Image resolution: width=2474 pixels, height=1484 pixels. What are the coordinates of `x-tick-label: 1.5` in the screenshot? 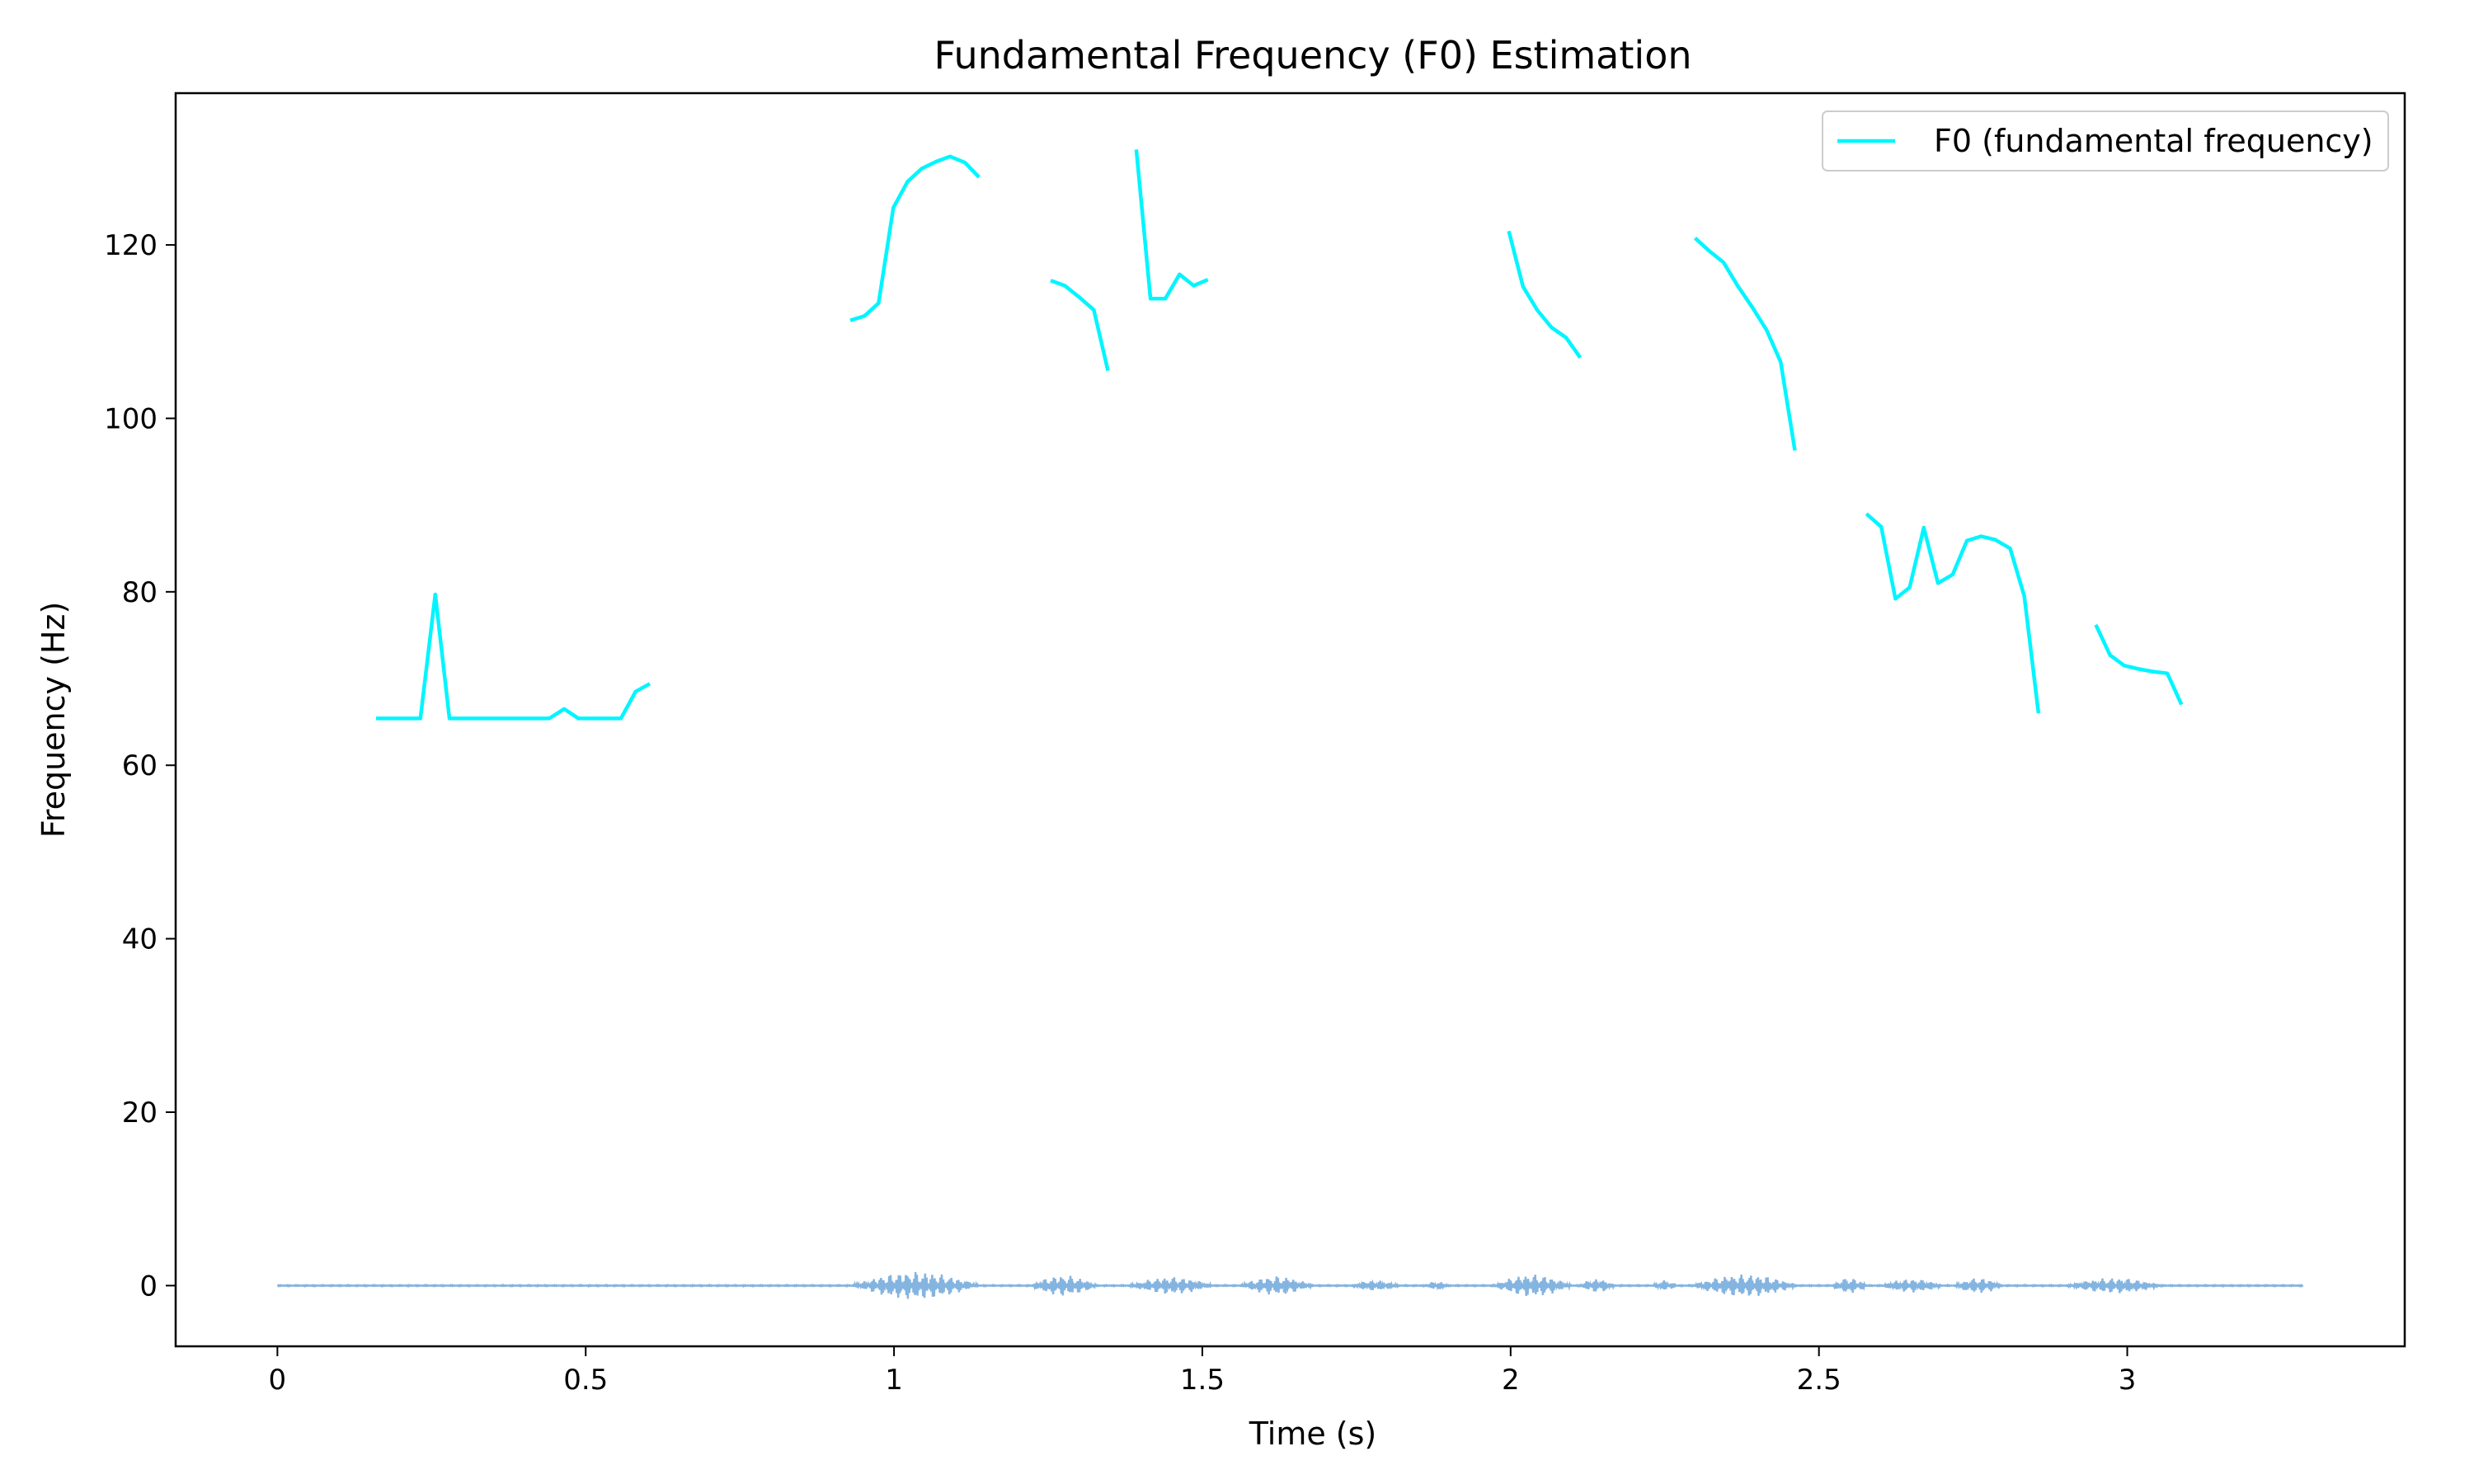 It's located at (1202, 1380).